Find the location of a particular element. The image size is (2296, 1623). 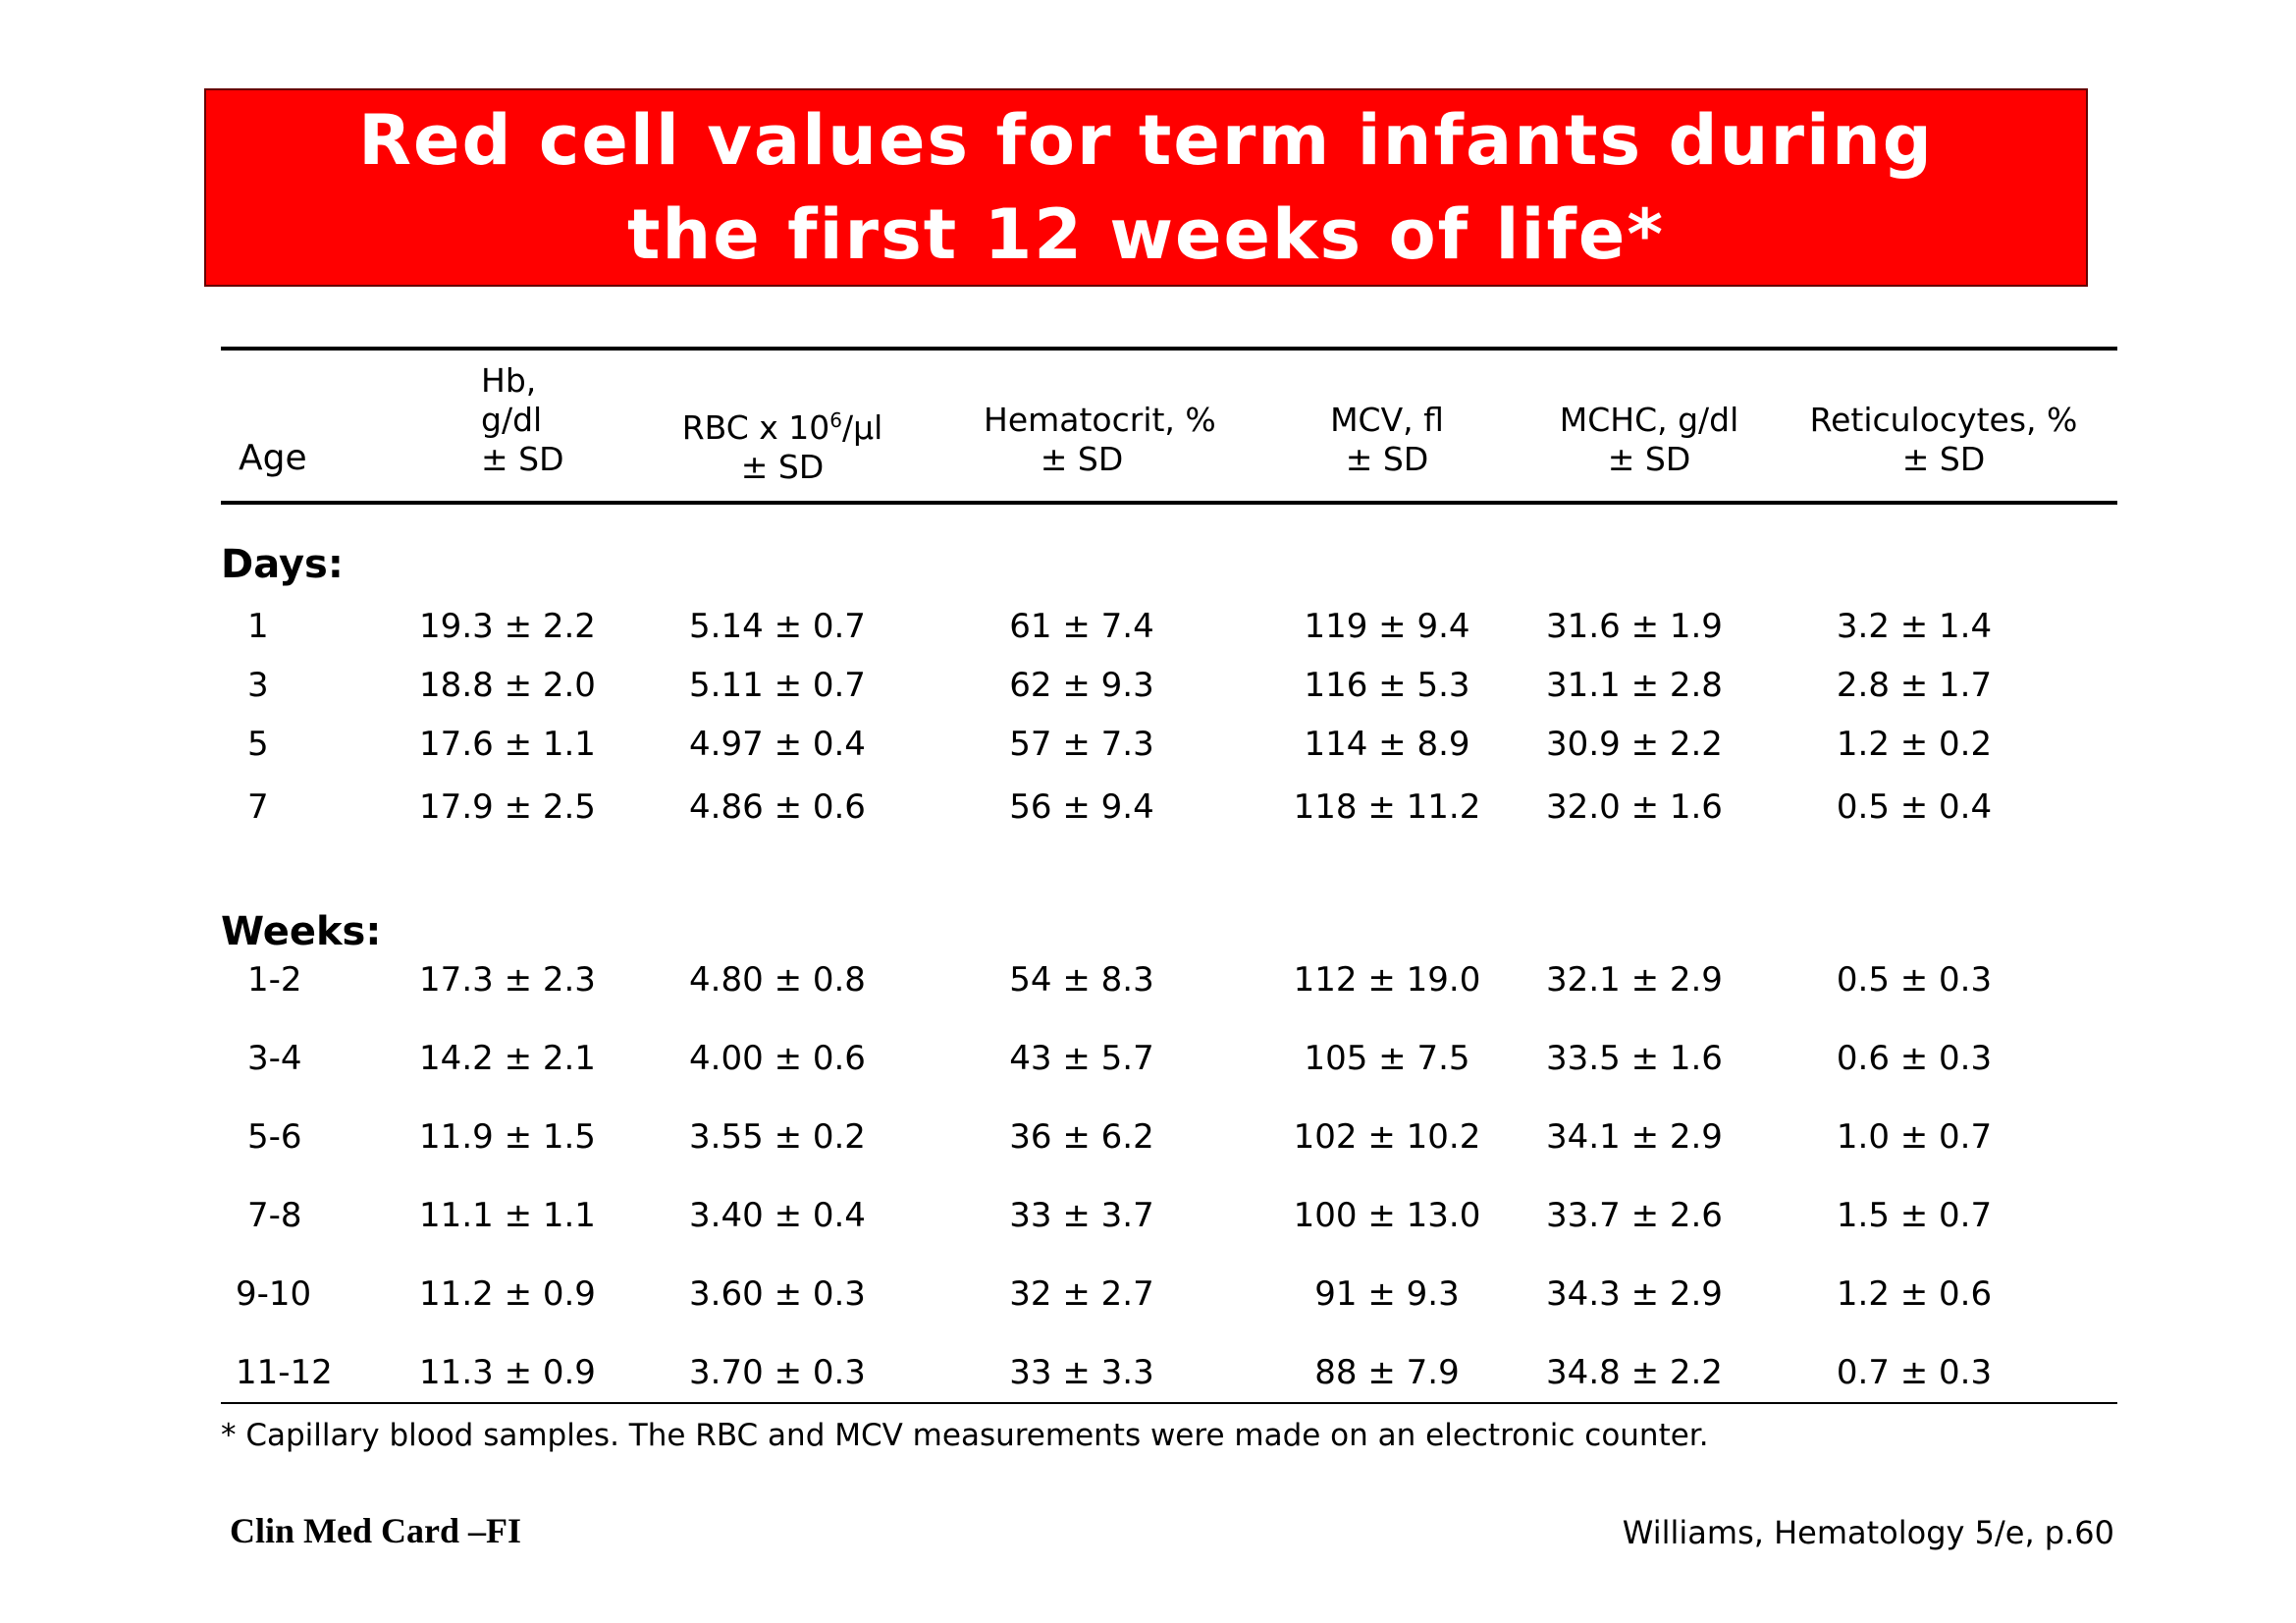

value-cell: 114 ± 8.9 is located at coordinates (1387, 744).